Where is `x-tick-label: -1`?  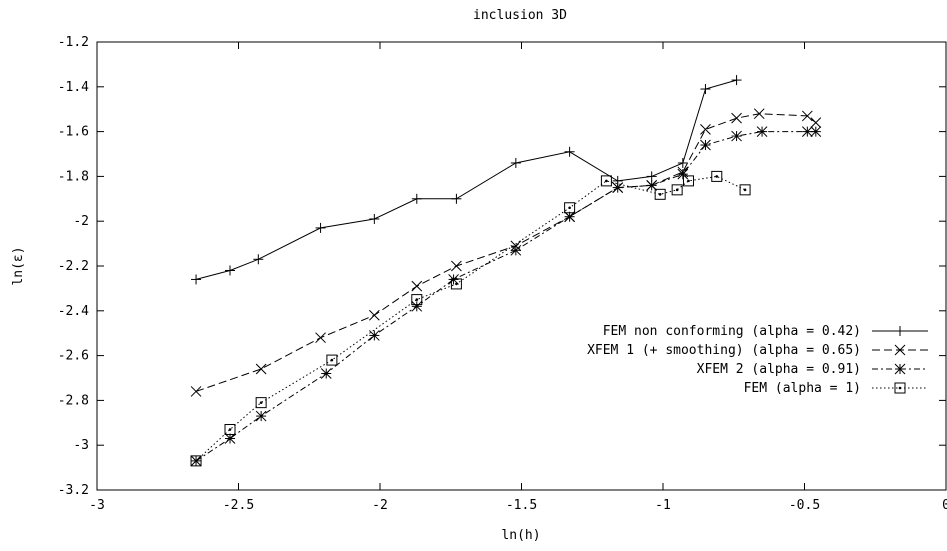
x-tick-label: -1 is located at coordinates (663, 505).